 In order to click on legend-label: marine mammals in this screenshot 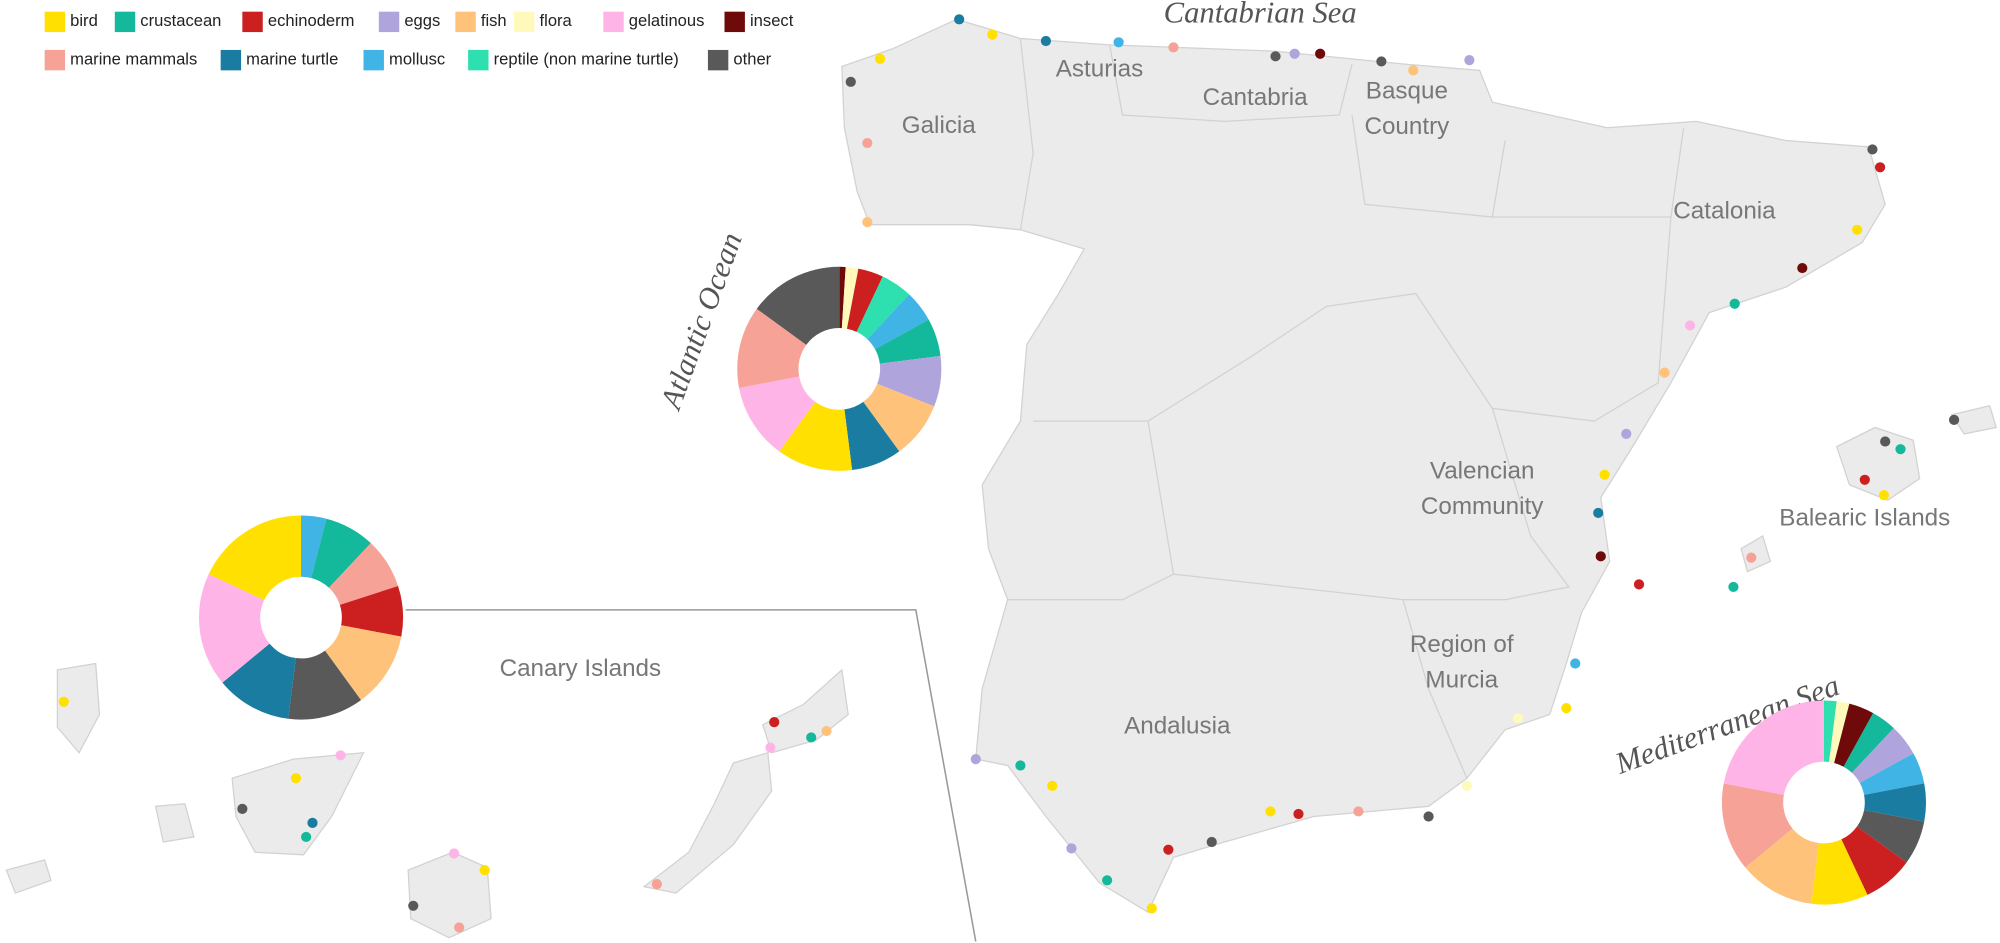, I will do `click(133, 59)`.